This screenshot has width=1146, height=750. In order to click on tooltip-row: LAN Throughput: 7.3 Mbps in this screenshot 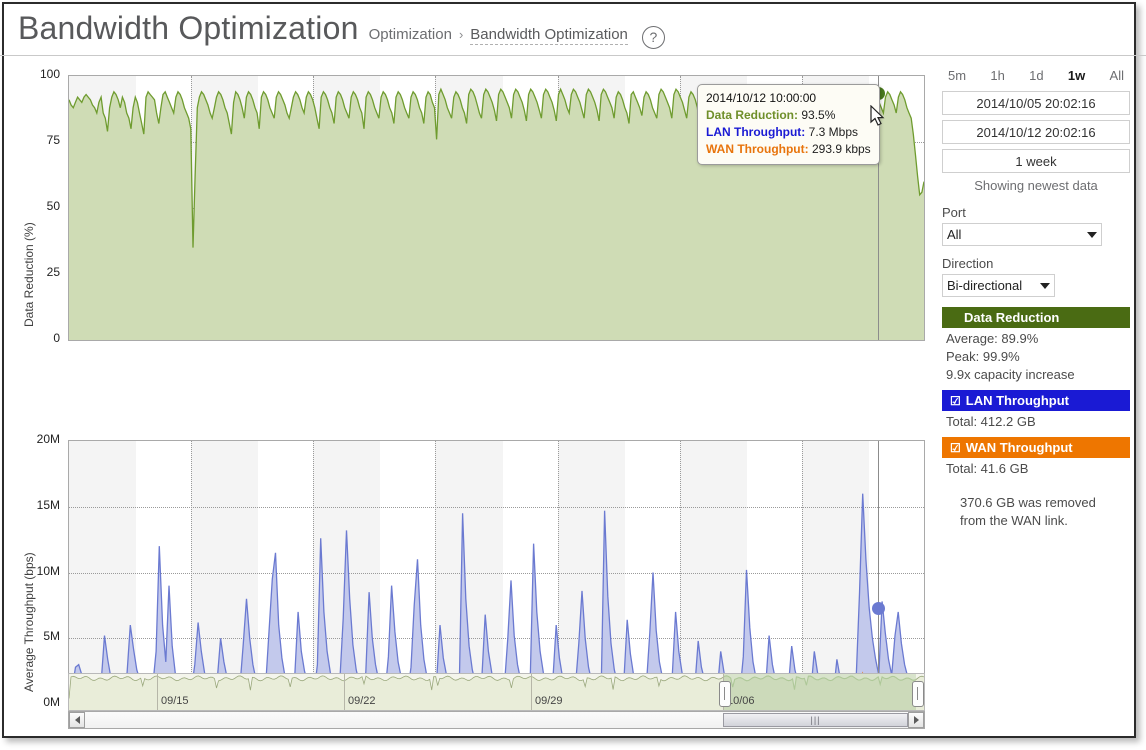, I will do `click(788, 132)`.